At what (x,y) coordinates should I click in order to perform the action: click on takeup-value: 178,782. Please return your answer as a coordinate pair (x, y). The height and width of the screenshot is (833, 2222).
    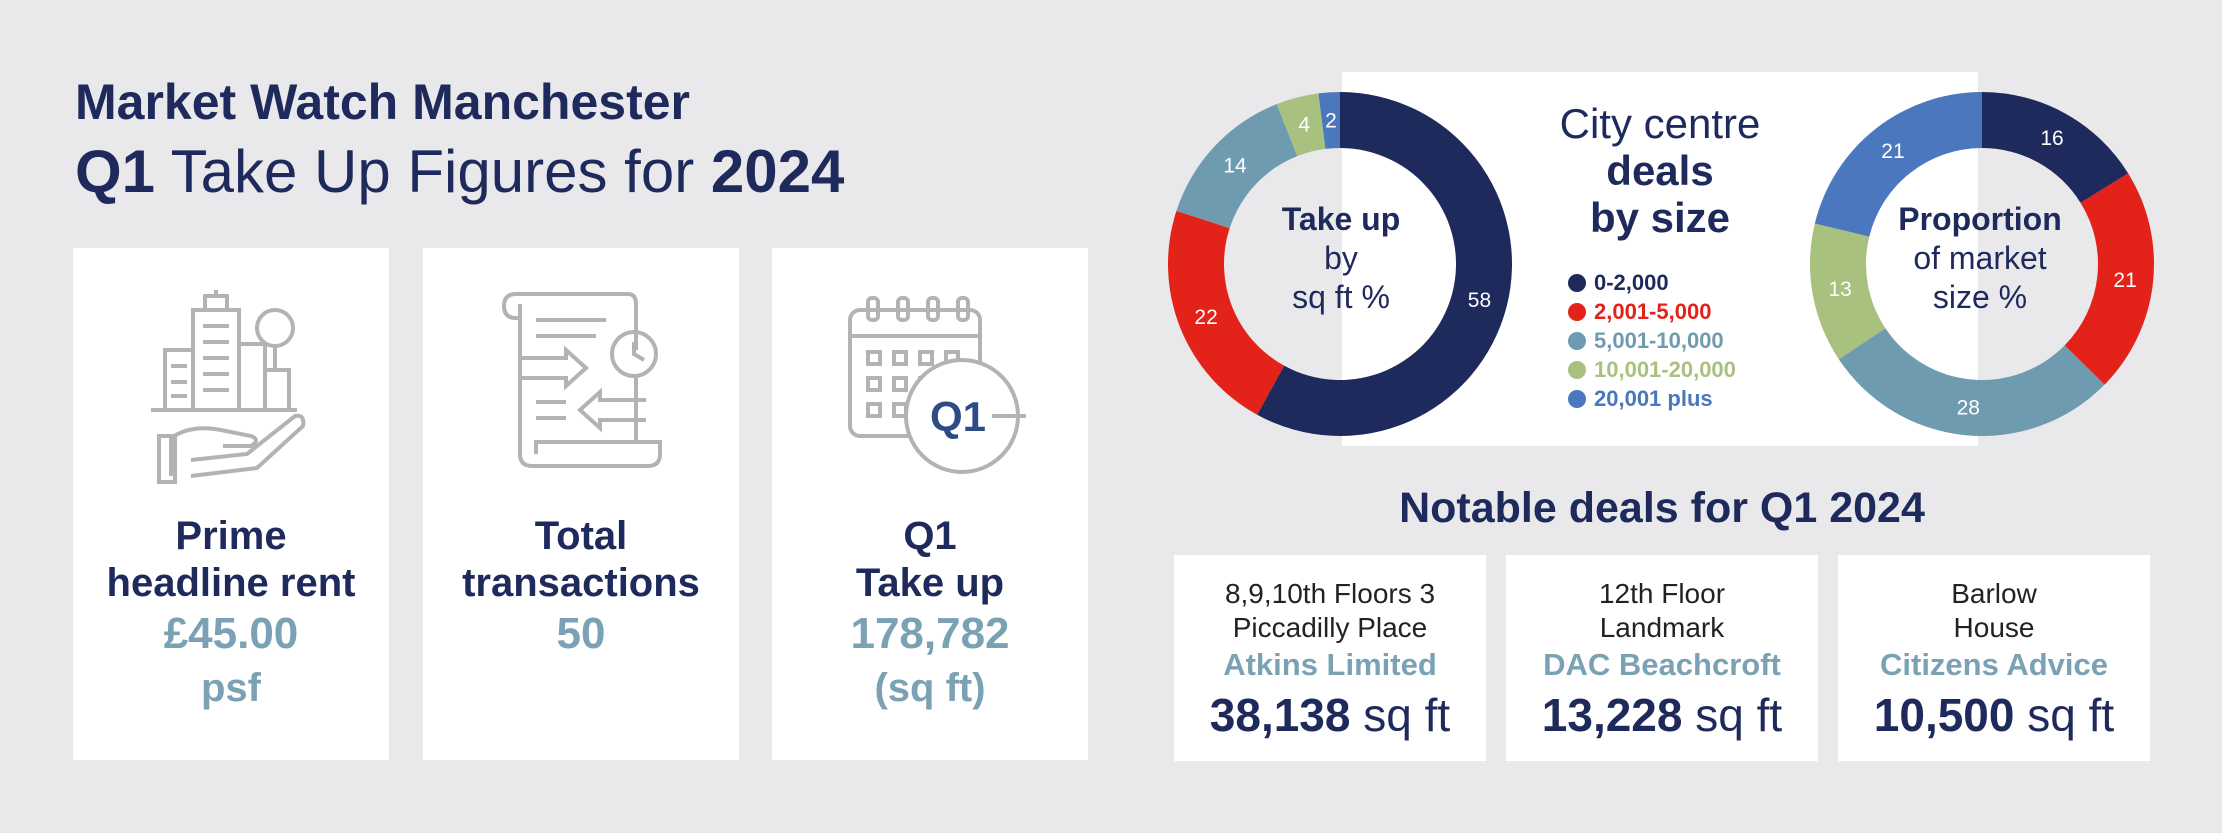
    Looking at the image, I should click on (930, 633).